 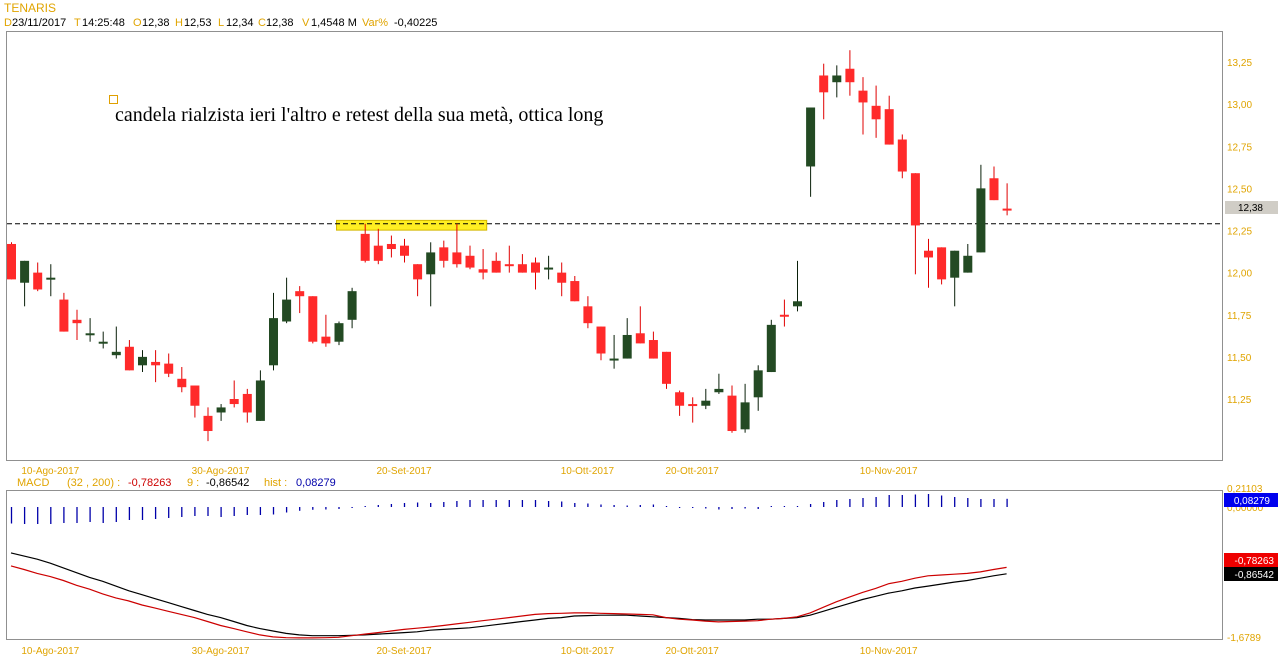 I want to click on last-price-label: 12,38, so click(x=1250, y=208).